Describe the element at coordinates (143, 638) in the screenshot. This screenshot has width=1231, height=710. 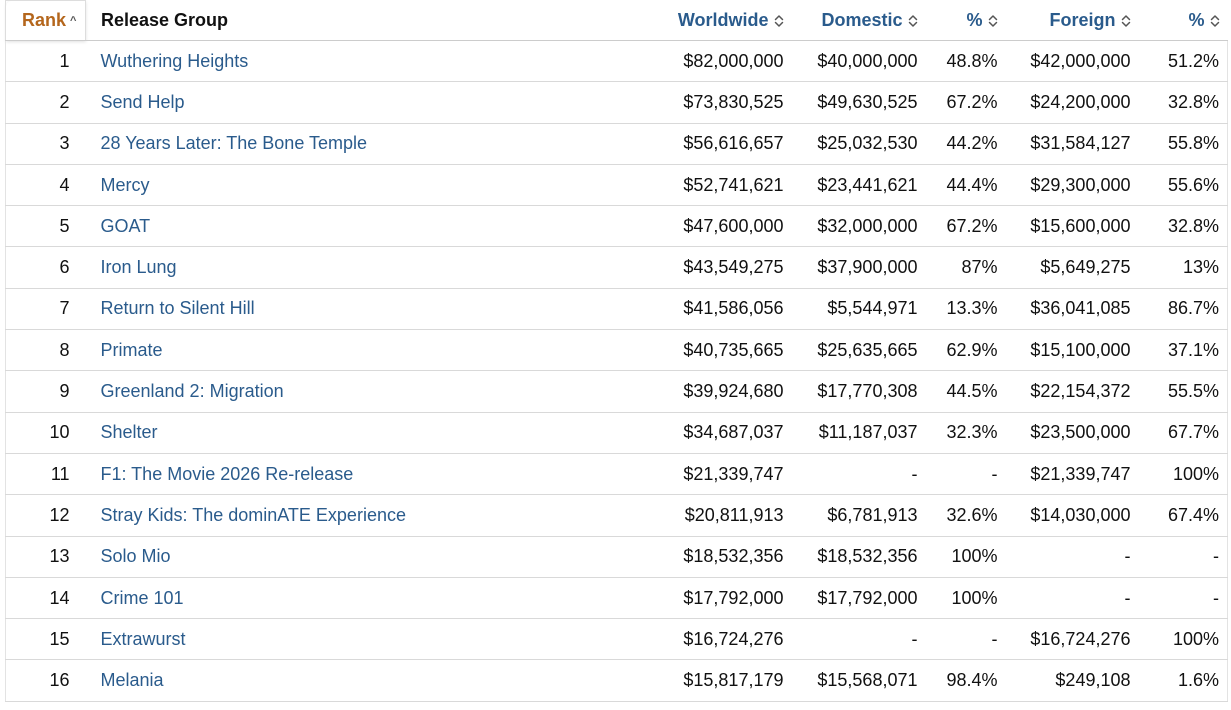
I see `release-group-link: Extrawurst` at that location.